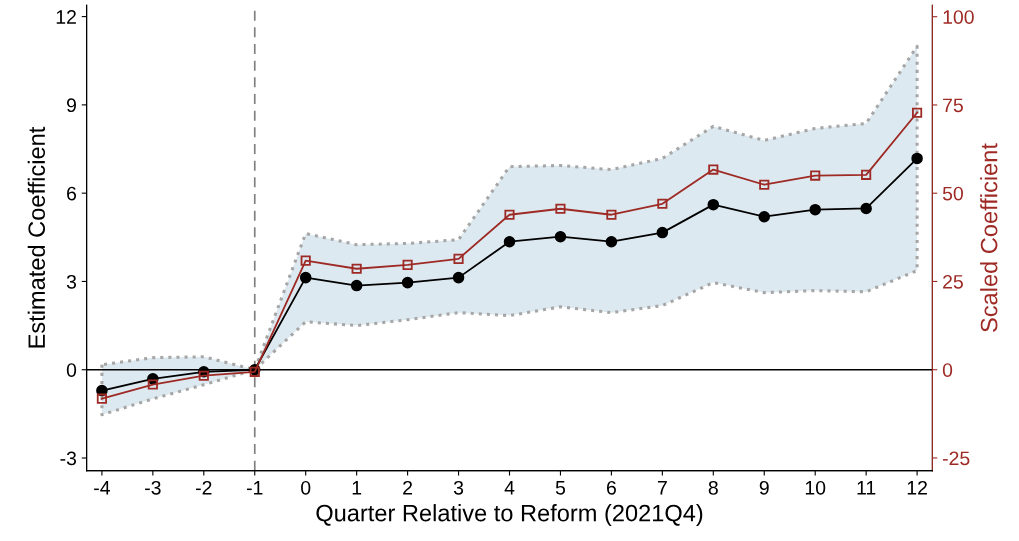 The height and width of the screenshot is (541, 1019). I want to click on x-tick-label: 12, so click(917, 487).